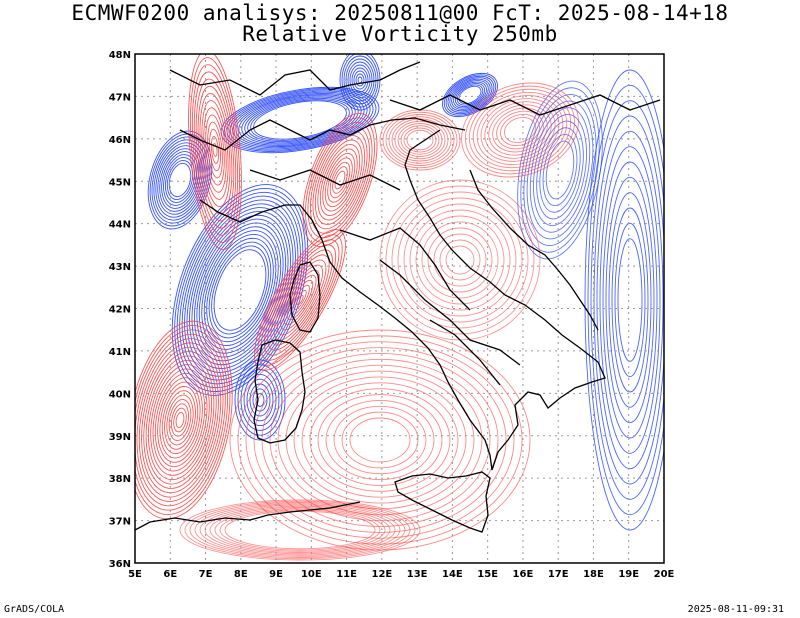  Describe the element at coordinates (120, 437) in the screenshot. I see `lat-tick-label: 39N` at that location.